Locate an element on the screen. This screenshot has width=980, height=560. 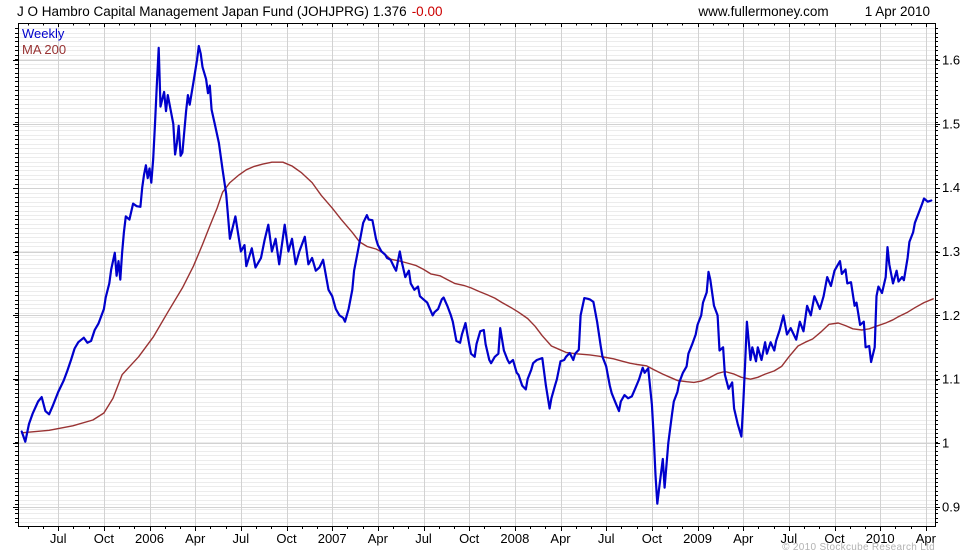
svg-text: 0.9 is located at coordinates (951, 506).